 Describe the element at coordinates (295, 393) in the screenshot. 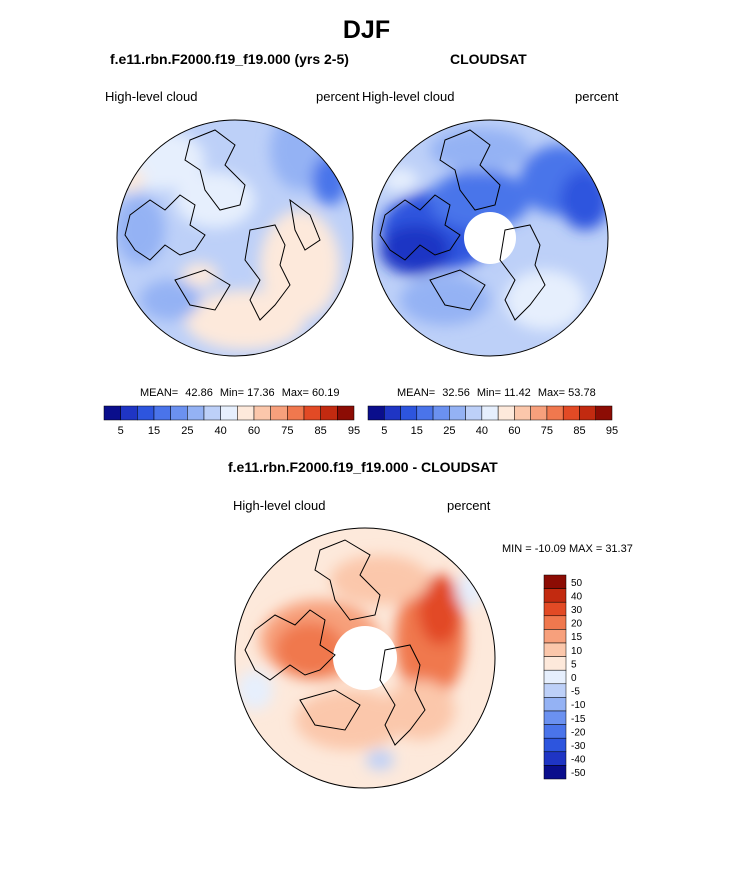

I see `max-label: Max=` at that location.